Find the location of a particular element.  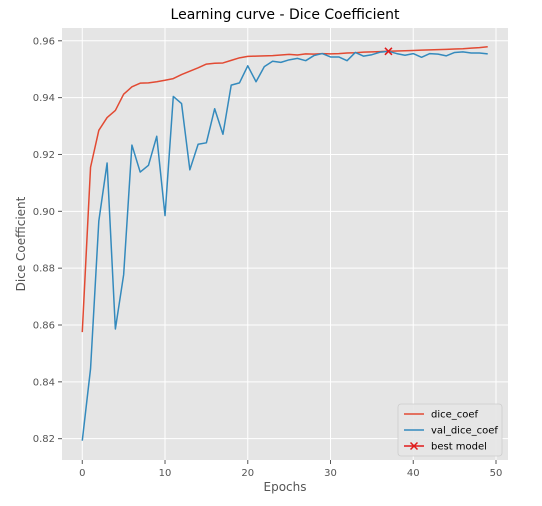

y-tick-label: 0.94 is located at coordinates (44, 98).